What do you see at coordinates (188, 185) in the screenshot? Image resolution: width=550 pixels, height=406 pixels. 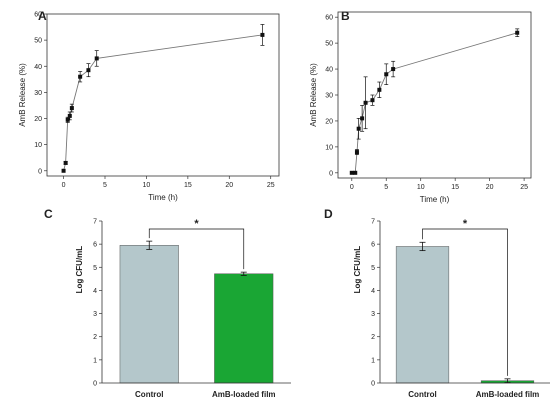 I see `panel-a-x-tick-label: 15` at bounding box center [188, 185].